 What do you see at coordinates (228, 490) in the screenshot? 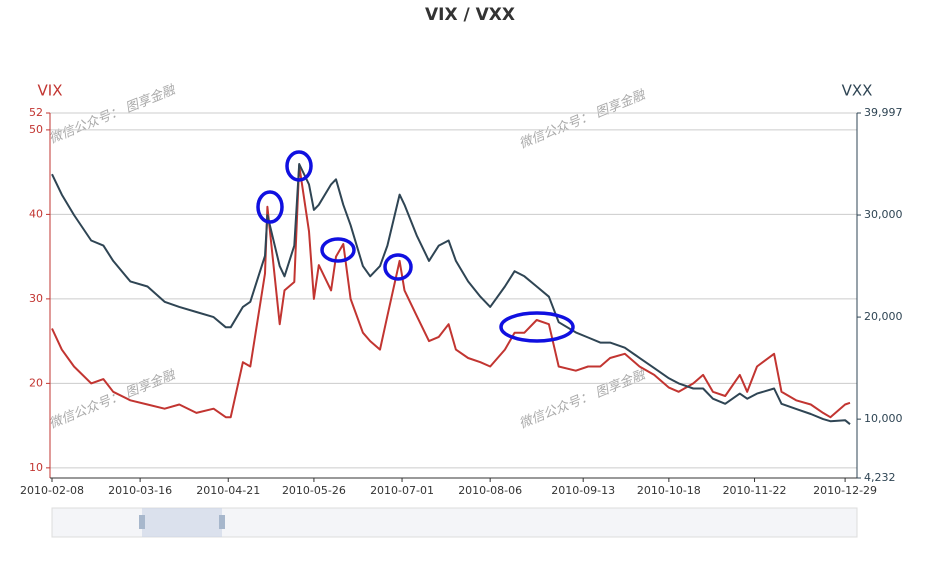
I see `x-tick-label: 2010-04-21` at bounding box center [228, 490].